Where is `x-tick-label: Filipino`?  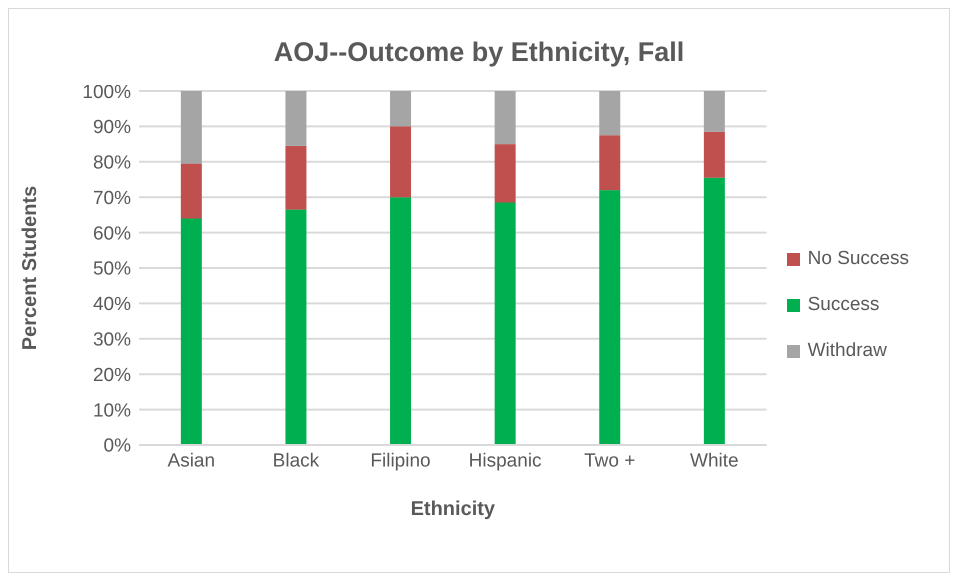
x-tick-label: Filipino is located at coordinates (400, 461).